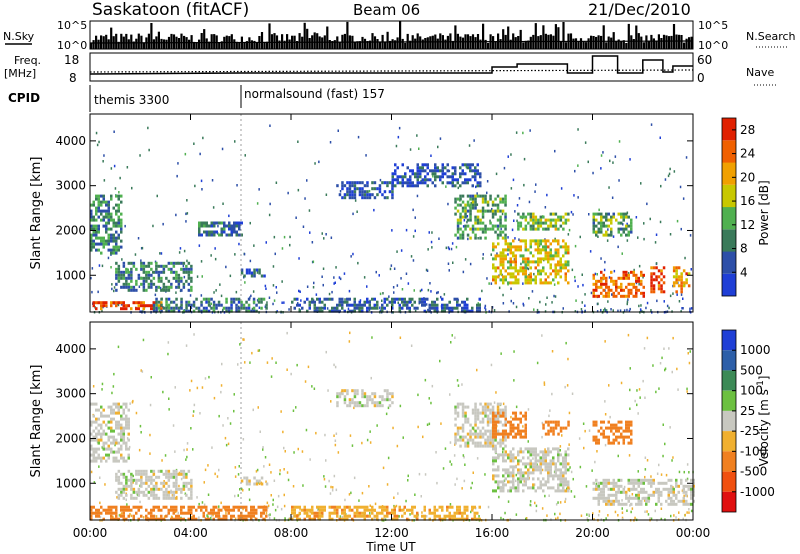 The width and height of the screenshot is (800, 554). What do you see at coordinates (70, 230) in the screenshot?
I see `y-tick-label: 2000` at bounding box center [70, 230].